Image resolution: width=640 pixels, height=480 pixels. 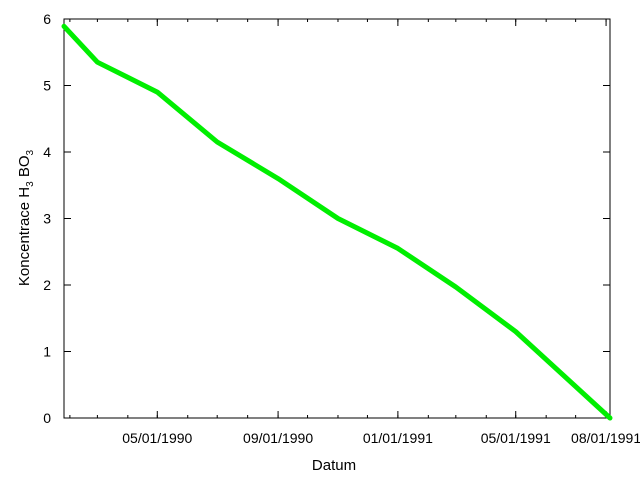 What do you see at coordinates (47, 19) in the screenshot?
I see `y-tick-label: 6` at bounding box center [47, 19].